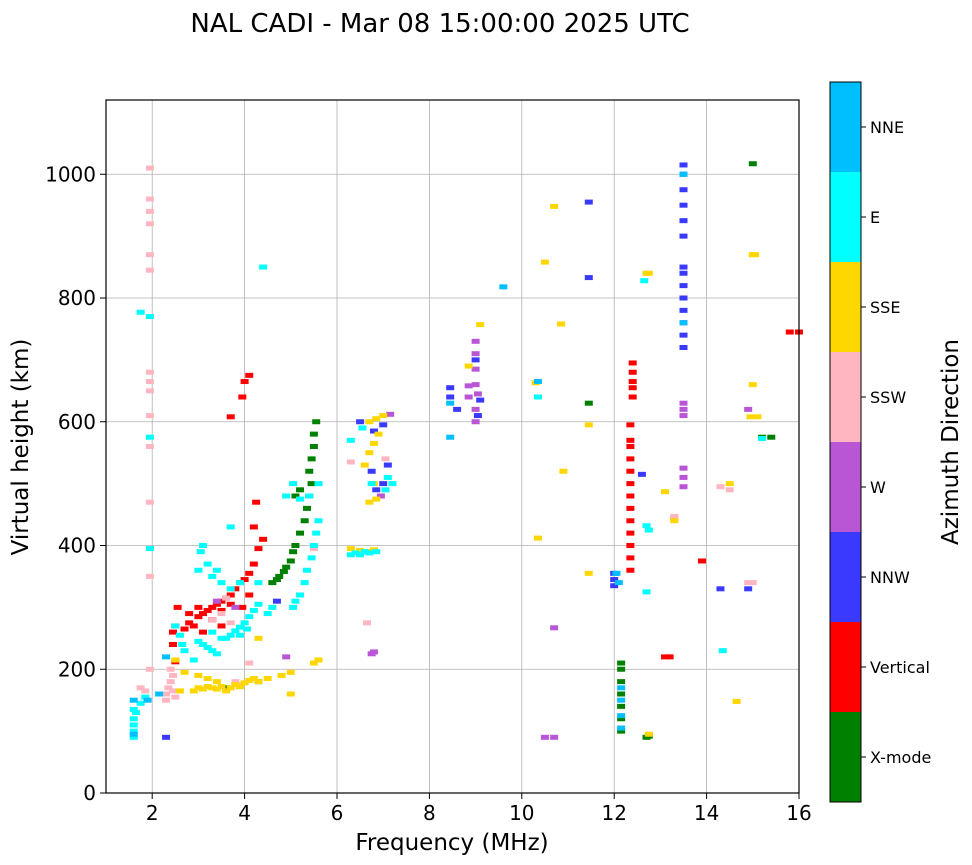 This screenshot has height=865, width=972. I want to click on colorbar-tick-label: SSE, so click(885, 307).